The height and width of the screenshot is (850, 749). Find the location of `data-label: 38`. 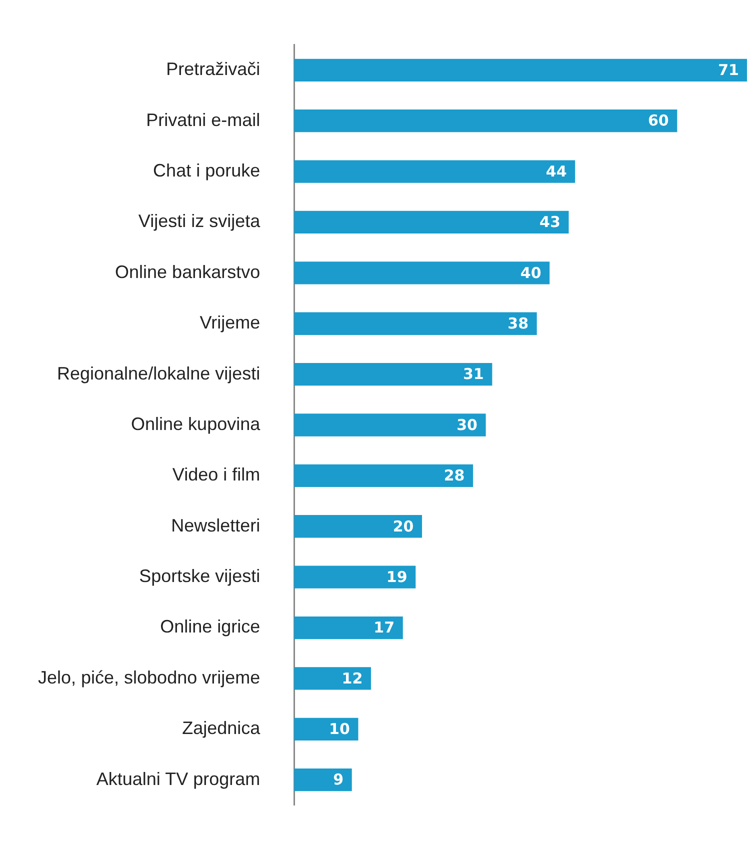

data-label: 38 is located at coordinates (518, 323).